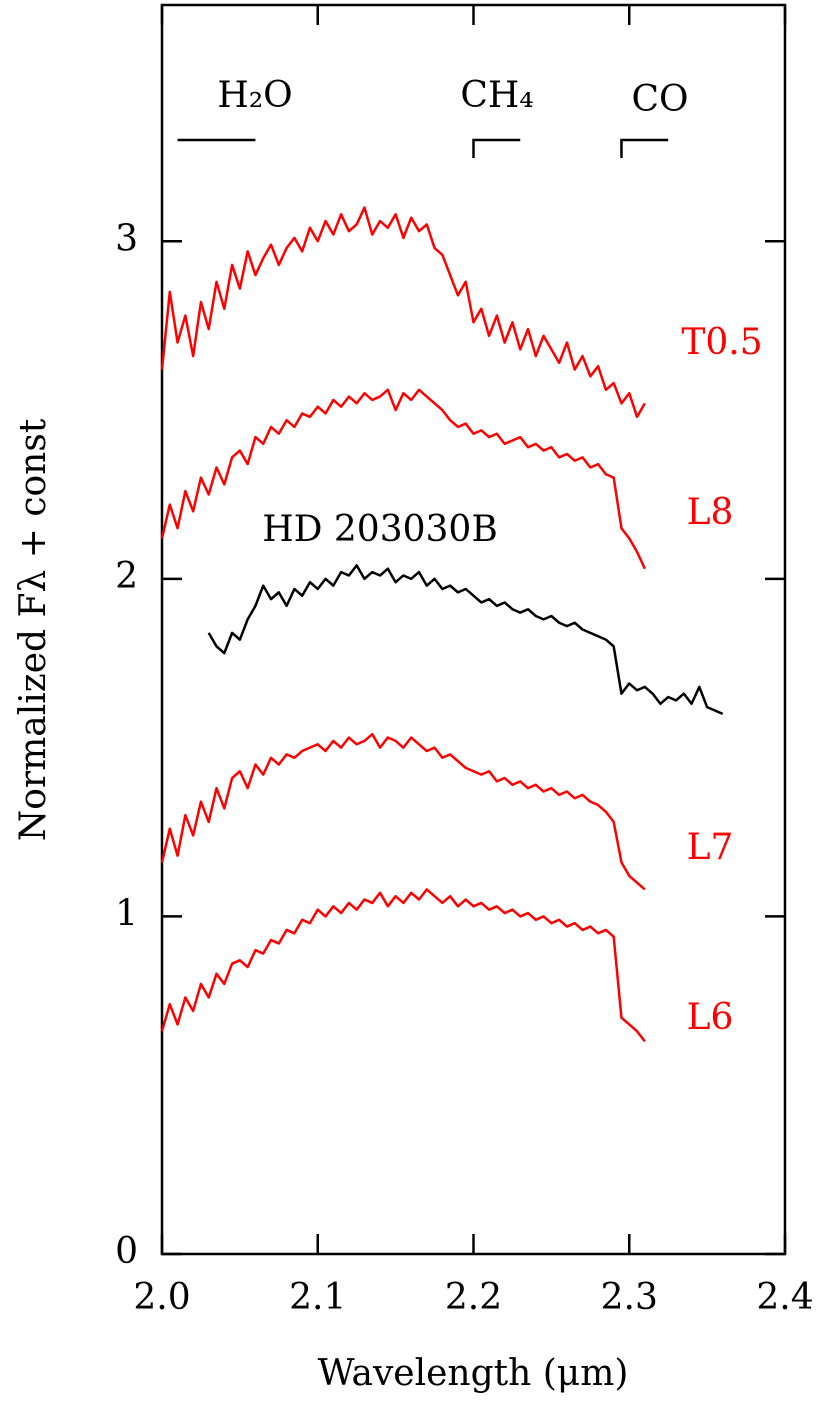  Describe the element at coordinates (161, 1297) in the screenshot. I see `x-tick-label: 2.0` at that location.